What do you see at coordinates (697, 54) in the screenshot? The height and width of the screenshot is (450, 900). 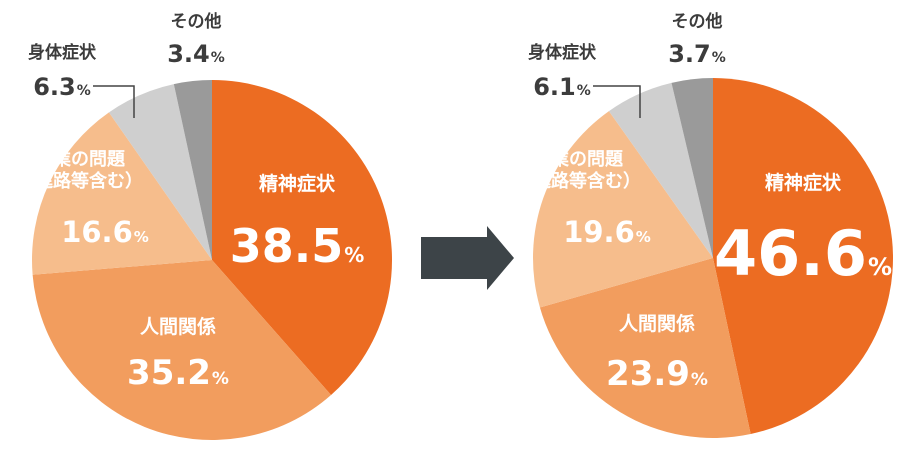 I see `label-other-value: 3.7%` at bounding box center [697, 54].